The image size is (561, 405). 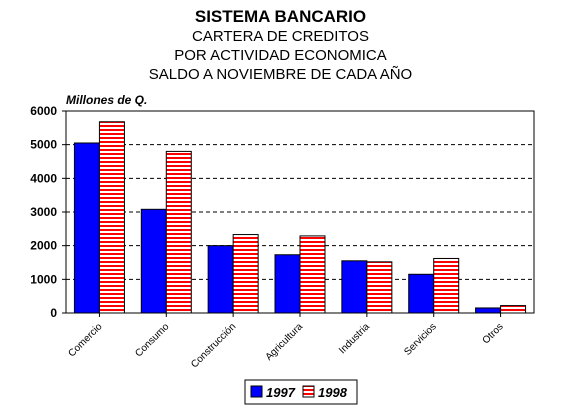 What do you see at coordinates (513, 309) in the screenshot?
I see `bar-1998-Otros` at bounding box center [513, 309].